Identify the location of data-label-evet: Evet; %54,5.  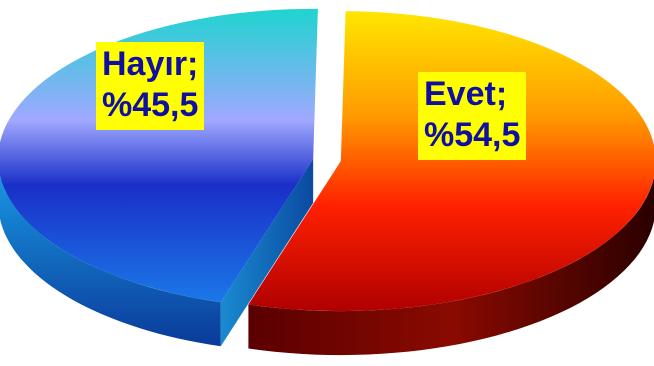
(472, 116).